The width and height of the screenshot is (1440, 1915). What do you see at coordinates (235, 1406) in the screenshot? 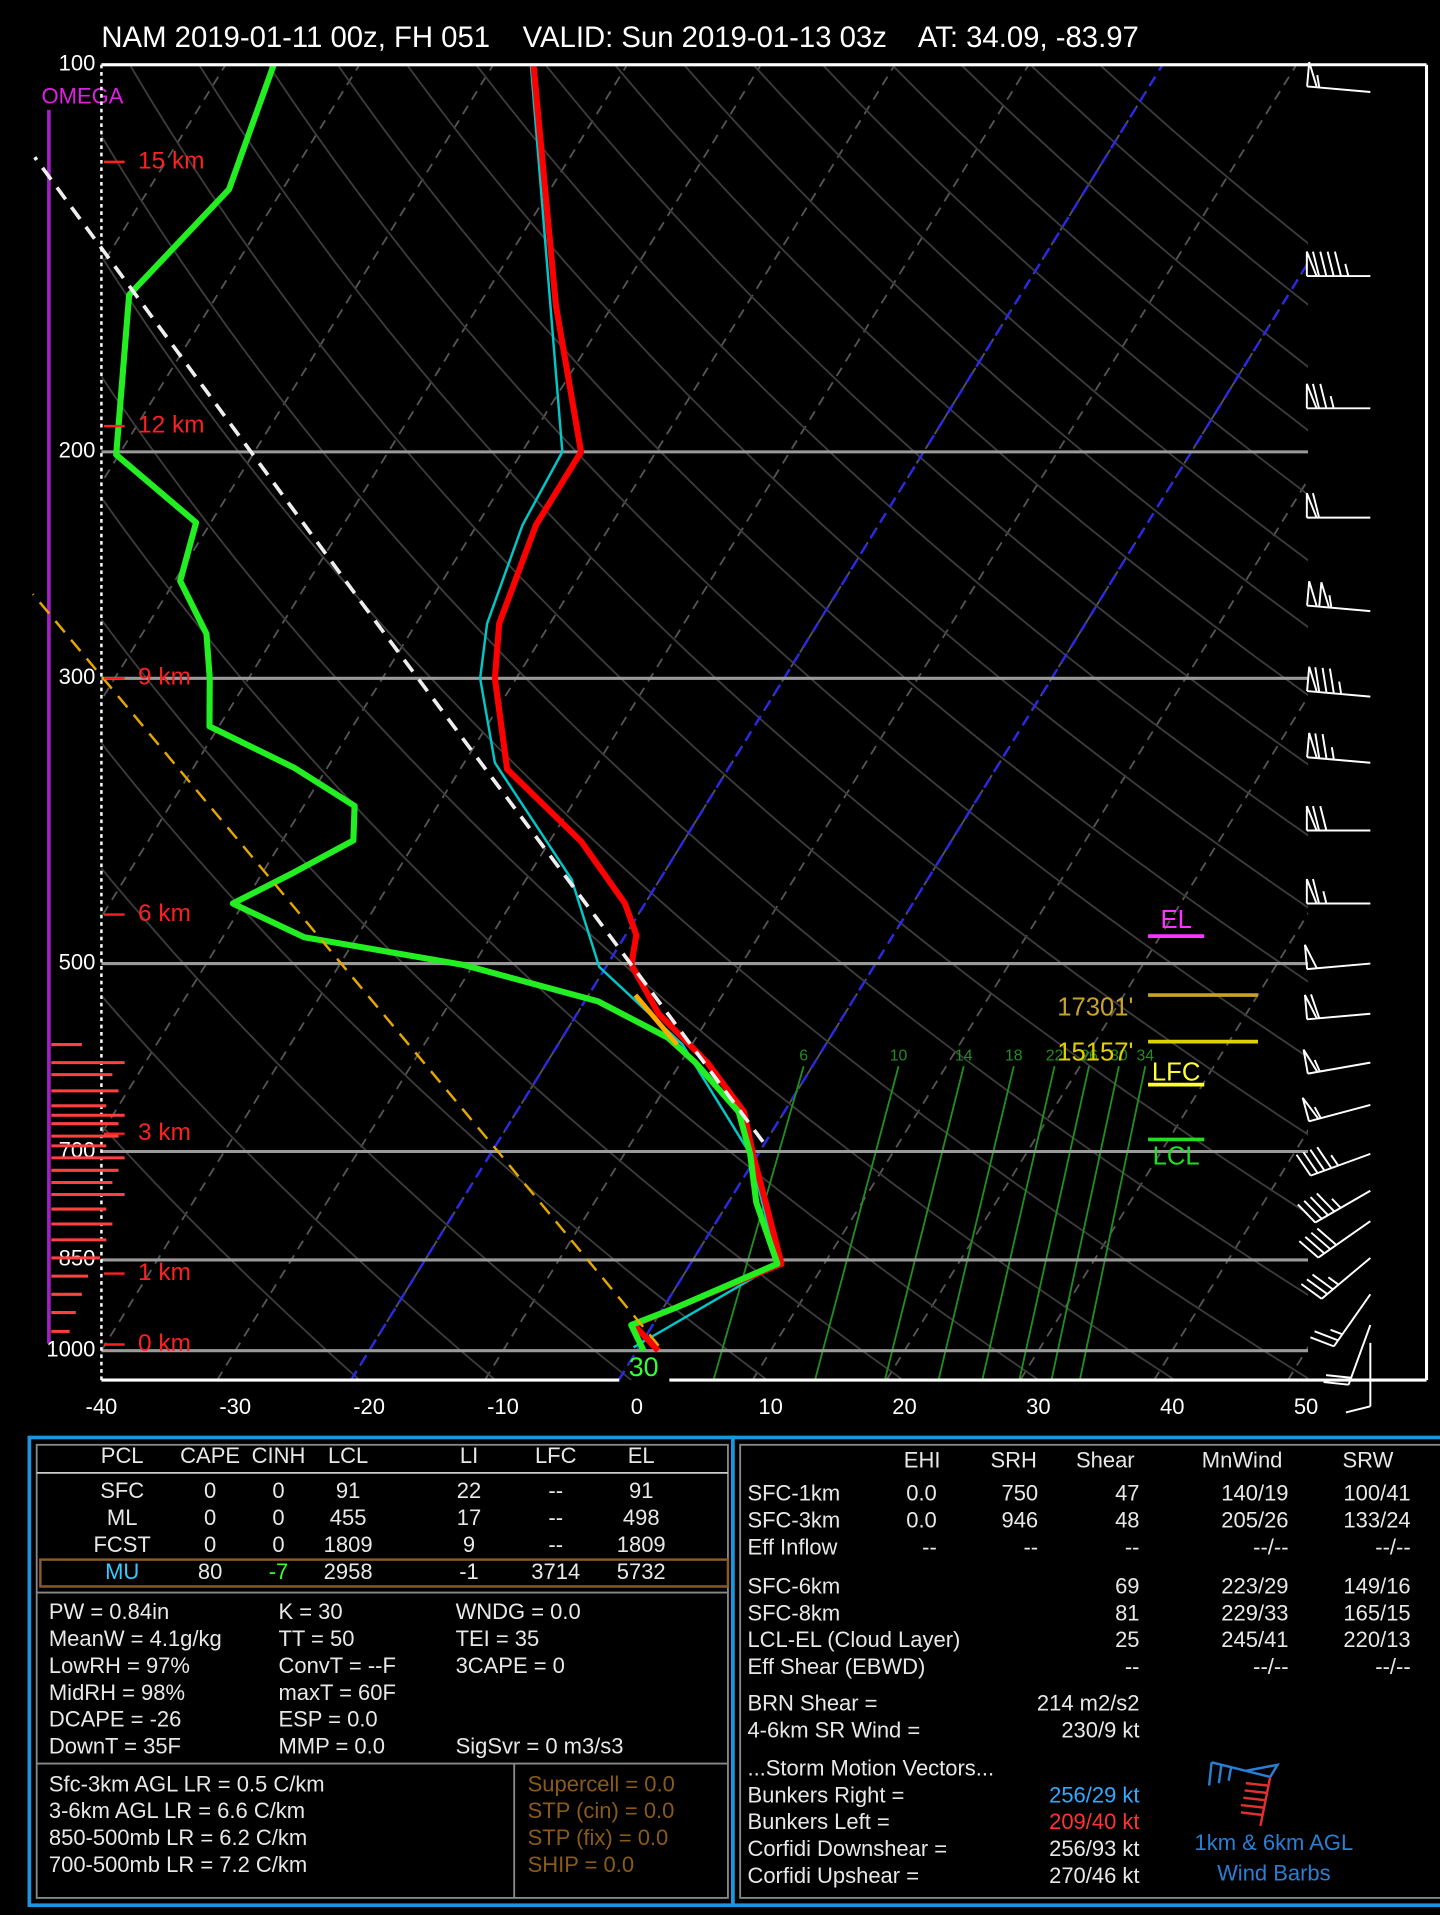
I see `x-tick-label: -30` at bounding box center [235, 1406].